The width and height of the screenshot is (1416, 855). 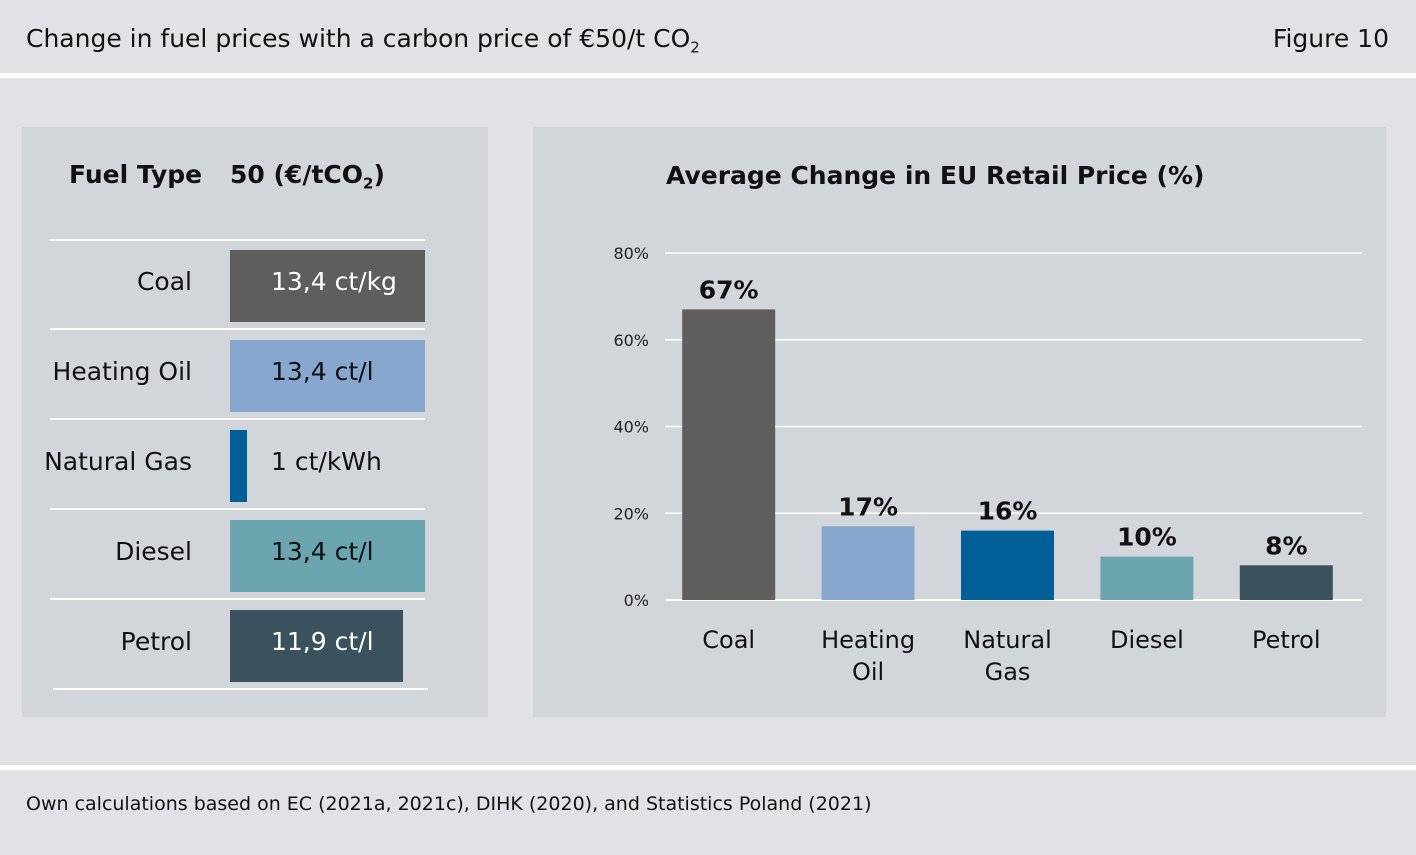 I want to click on fuel-label: Heating Oil, so click(x=122, y=371).